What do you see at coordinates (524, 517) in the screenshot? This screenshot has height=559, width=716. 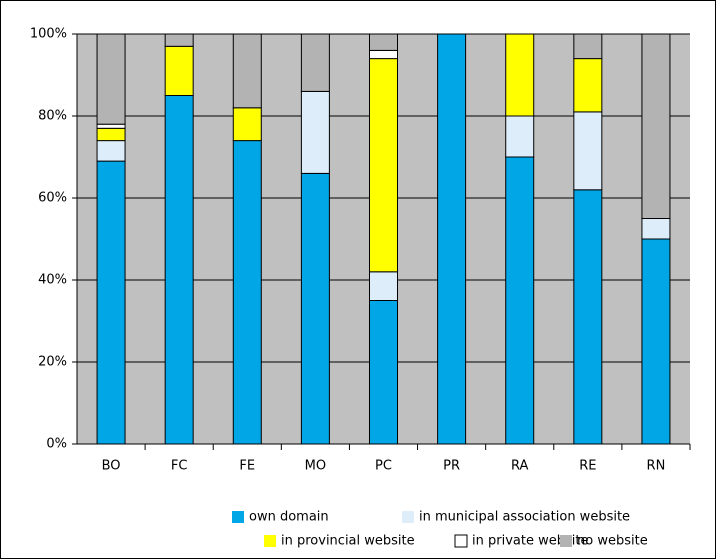 I see `legend-label: in municipal association website` at bounding box center [524, 517].